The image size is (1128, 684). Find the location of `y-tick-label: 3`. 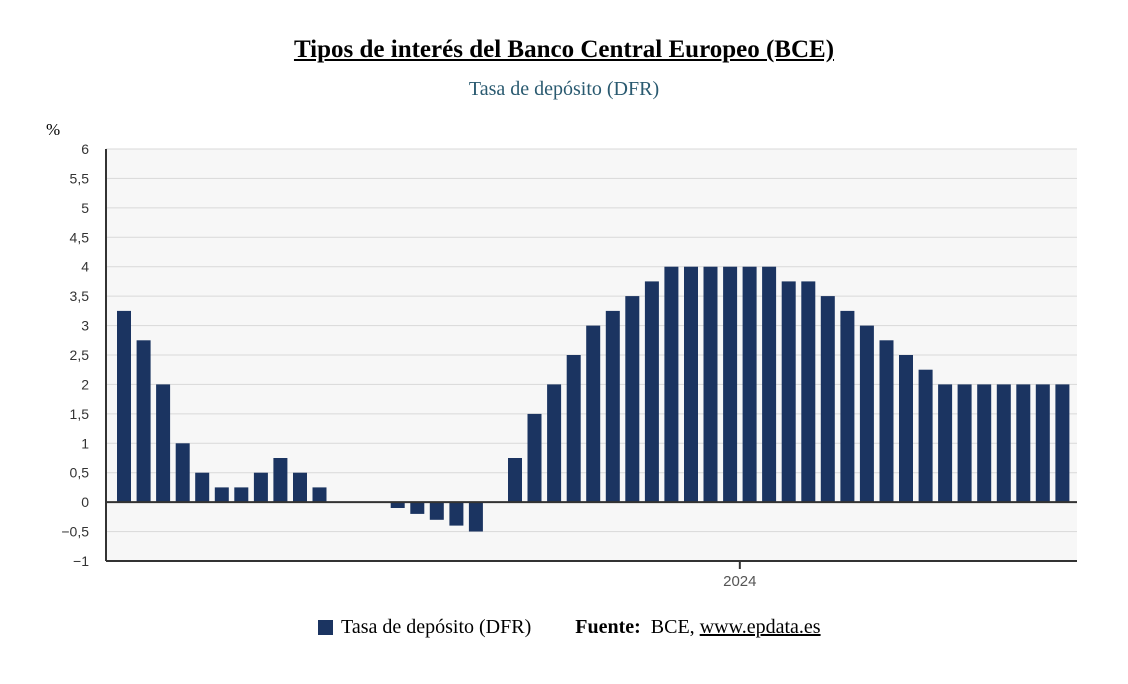

y-tick-label: 3 is located at coordinates (85, 326).